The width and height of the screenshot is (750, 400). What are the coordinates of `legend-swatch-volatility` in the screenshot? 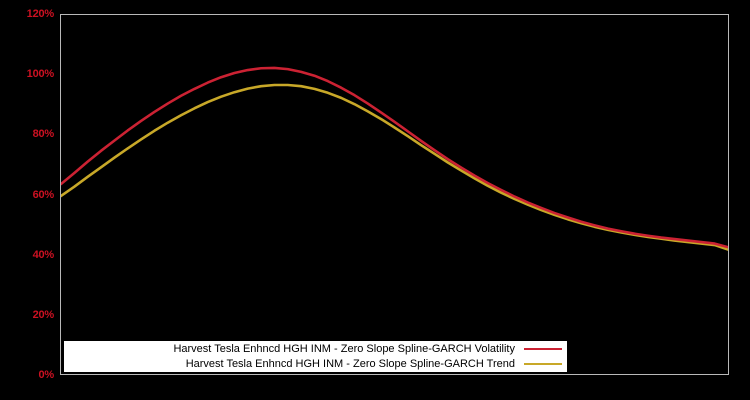 It's located at (543, 349).